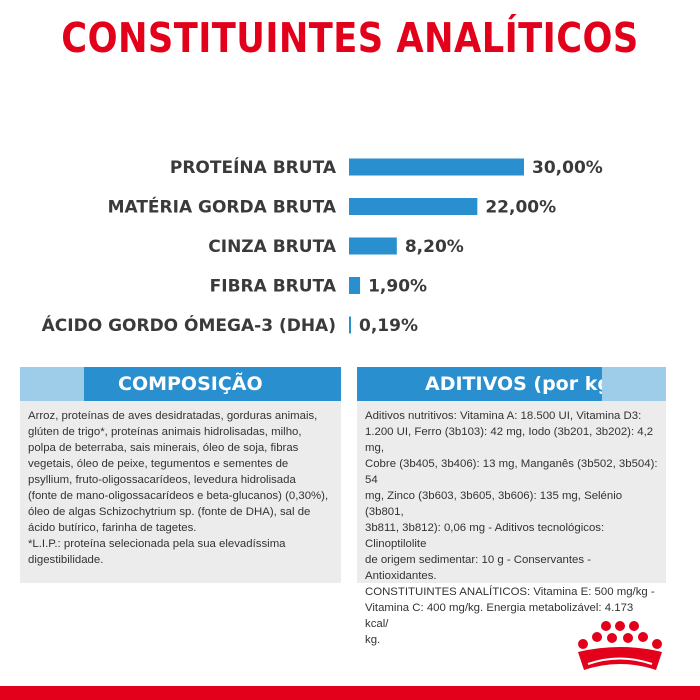 Image resolution: width=700 pixels, height=700 pixels. I want to click on bottom-brand-bar, so click(350, 693).